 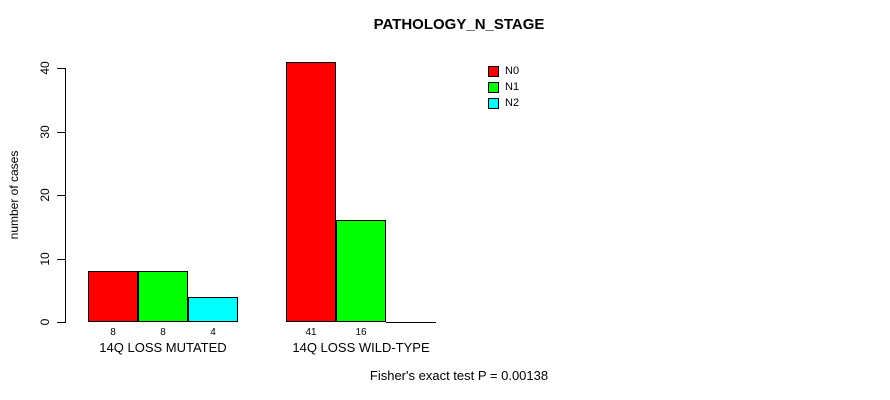 What do you see at coordinates (45, 259) in the screenshot?
I see `y-axis-tick-label: 10` at bounding box center [45, 259].